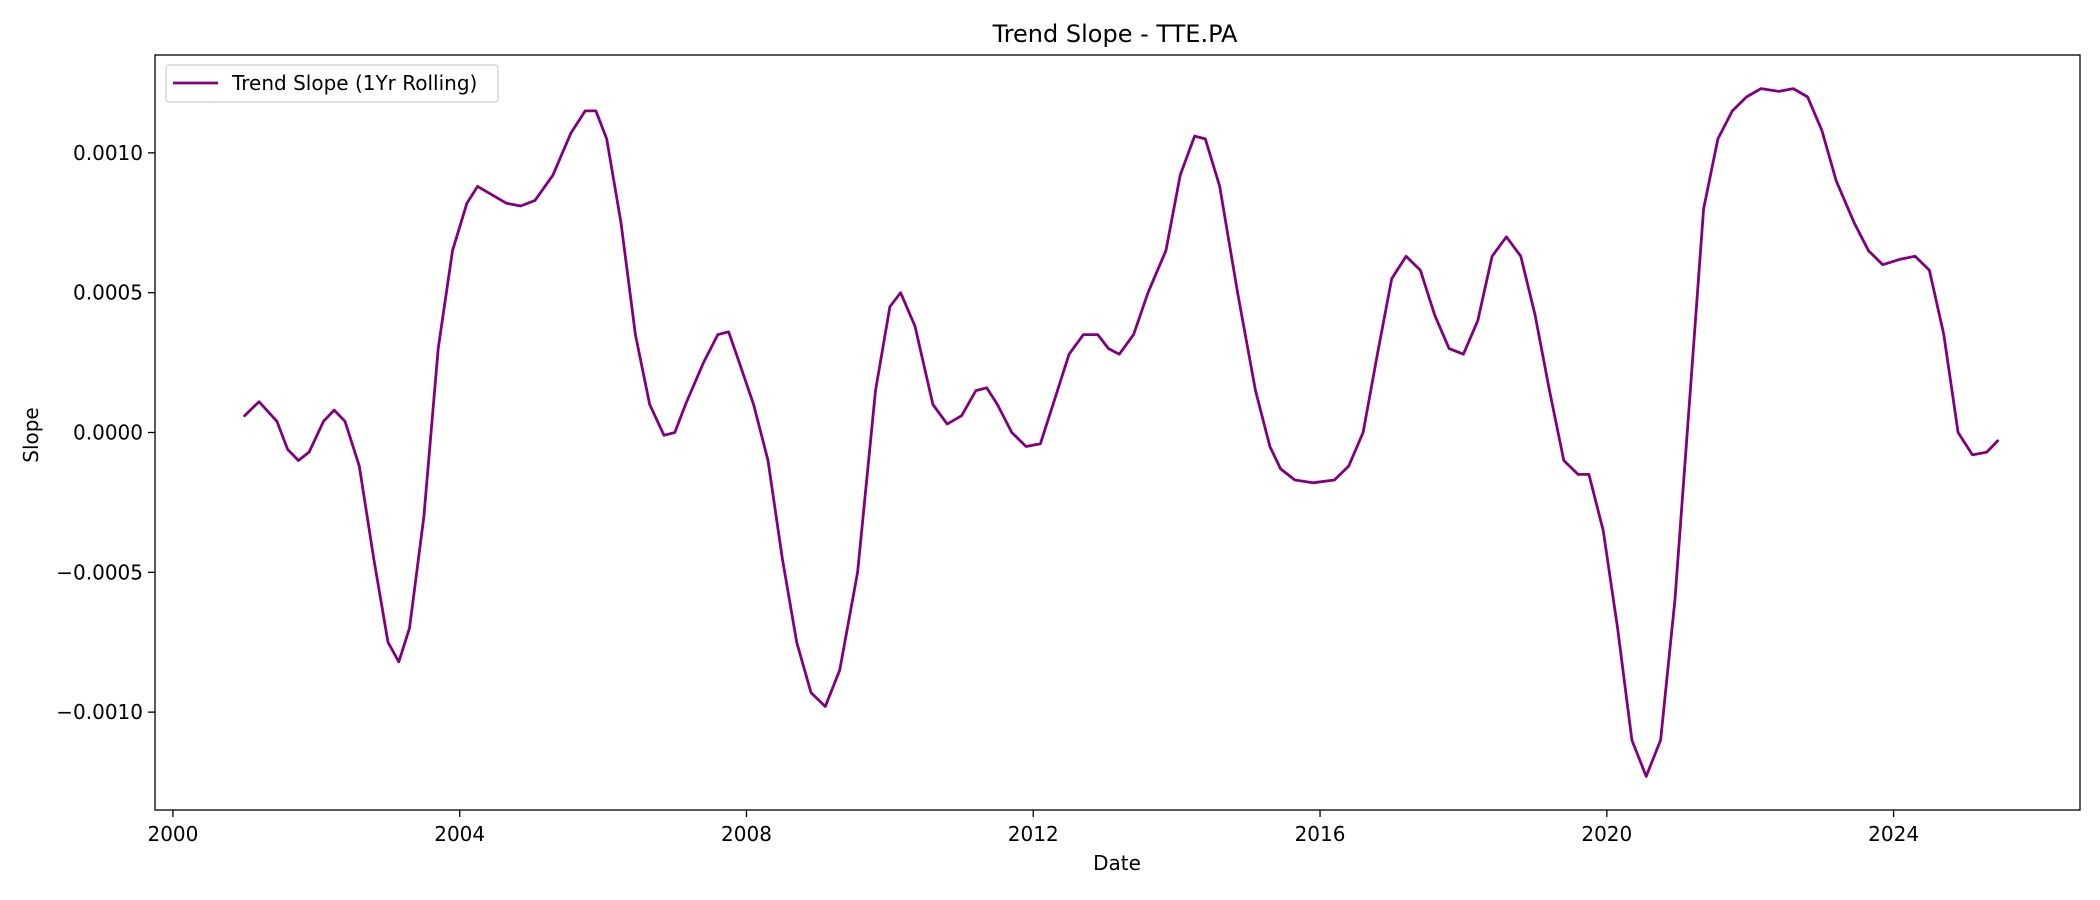 The width and height of the screenshot is (2100, 900). Describe the element at coordinates (459, 834) in the screenshot. I see `x-tick-label: 2004` at that location.